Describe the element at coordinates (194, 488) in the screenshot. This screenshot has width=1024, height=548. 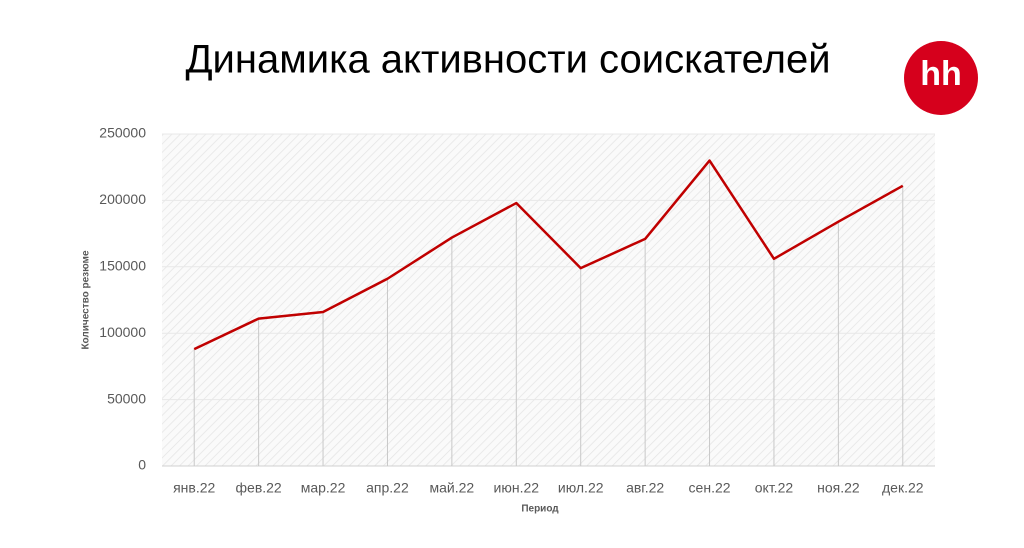
I see `x-tick-label: янв.22` at that location.